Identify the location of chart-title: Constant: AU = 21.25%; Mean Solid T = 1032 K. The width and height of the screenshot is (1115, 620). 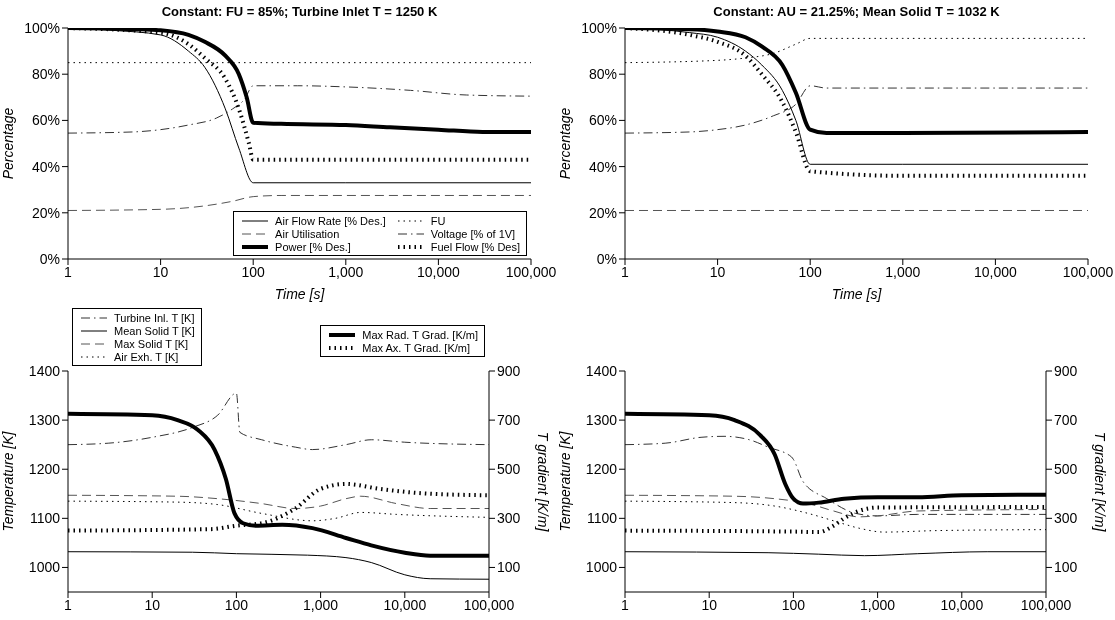
(856, 11).